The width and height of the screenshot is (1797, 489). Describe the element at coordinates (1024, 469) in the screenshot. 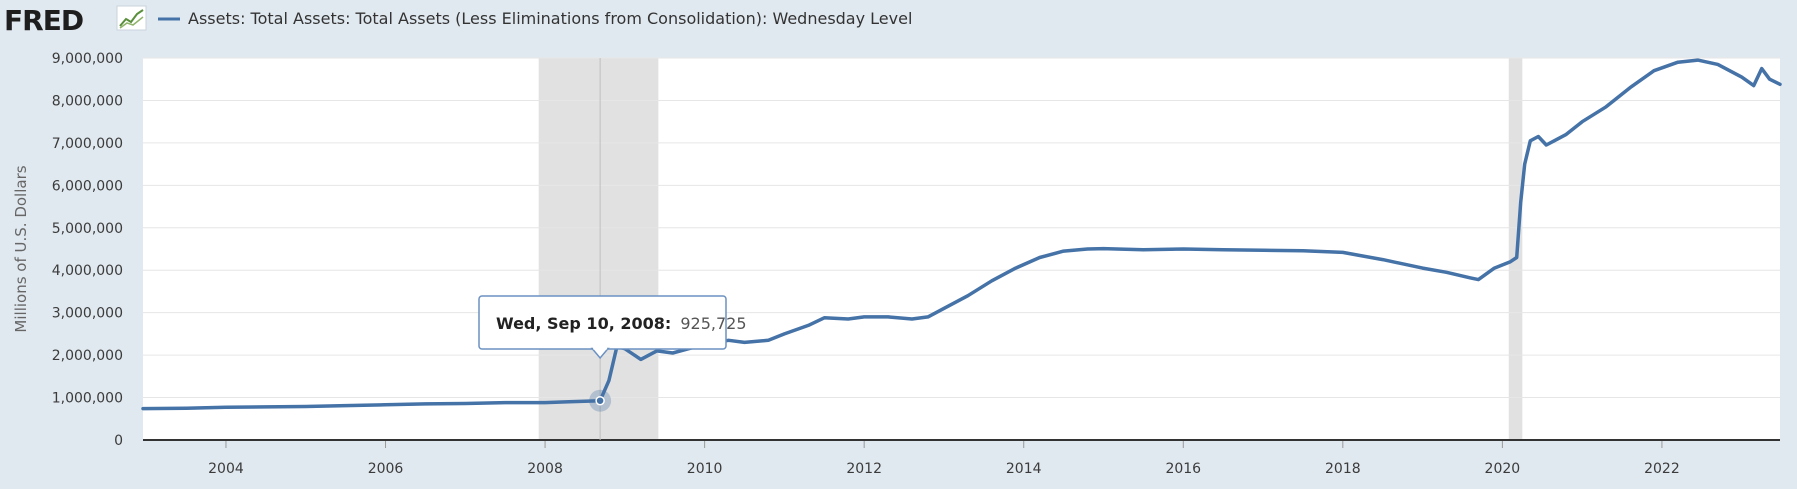

I see `x-tick-label: 2014` at that location.